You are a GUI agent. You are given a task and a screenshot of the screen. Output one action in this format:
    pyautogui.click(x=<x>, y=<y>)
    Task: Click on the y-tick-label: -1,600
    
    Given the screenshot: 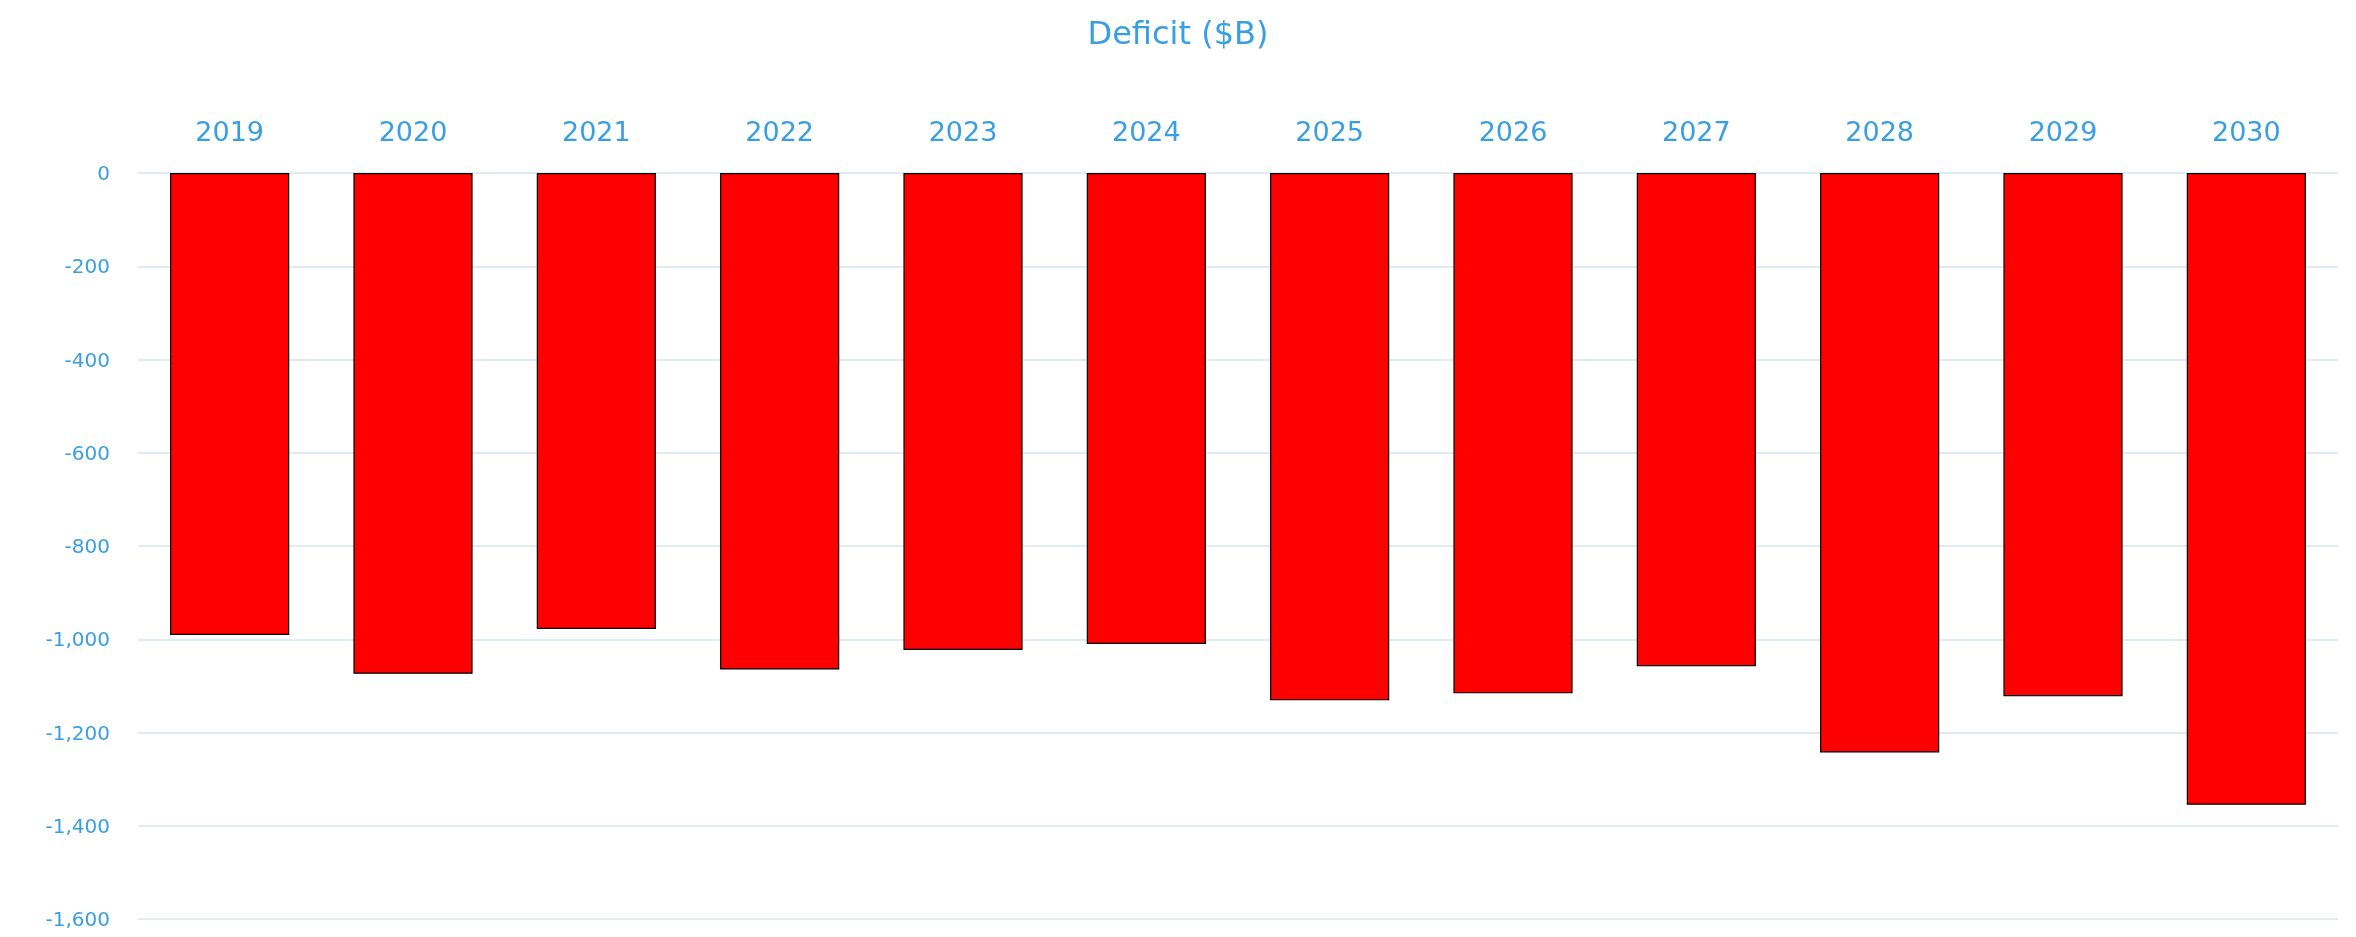 What is the action you would take?
    pyautogui.click(x=77, y=919)
    